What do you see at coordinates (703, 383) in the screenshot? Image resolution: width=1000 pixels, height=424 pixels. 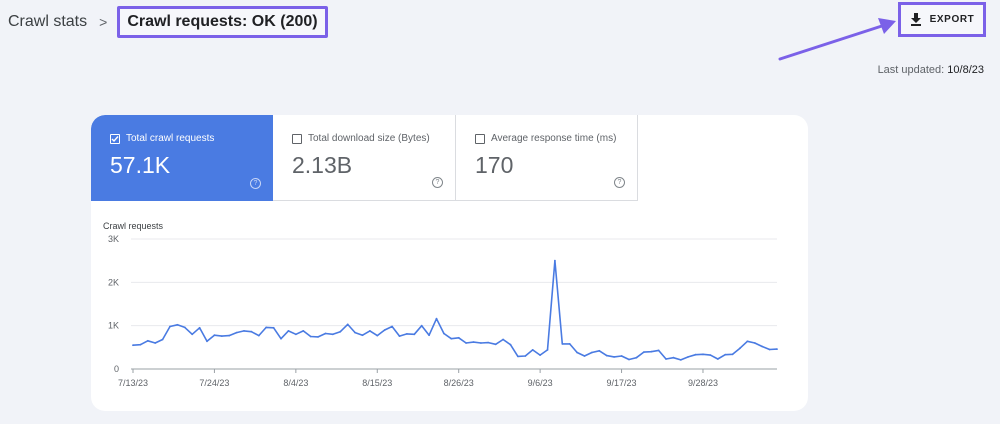 I see `x-tick-label: 9/28/23` at bounding box center [703, 383].